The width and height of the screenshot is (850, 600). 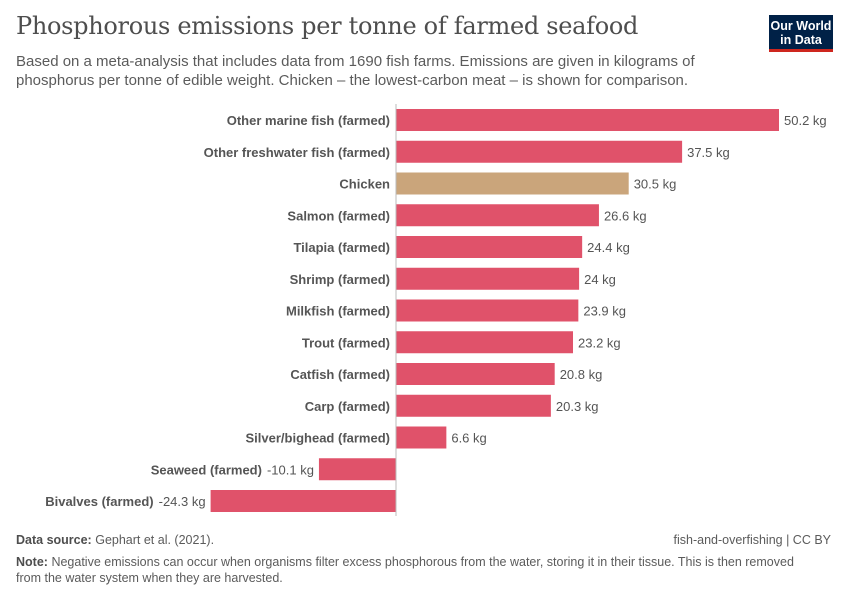 What do you see at coordinates (338, 311) in the screenshot?
I see `category-label: Milkfish (farmed)` at bounding box center [338, 311].